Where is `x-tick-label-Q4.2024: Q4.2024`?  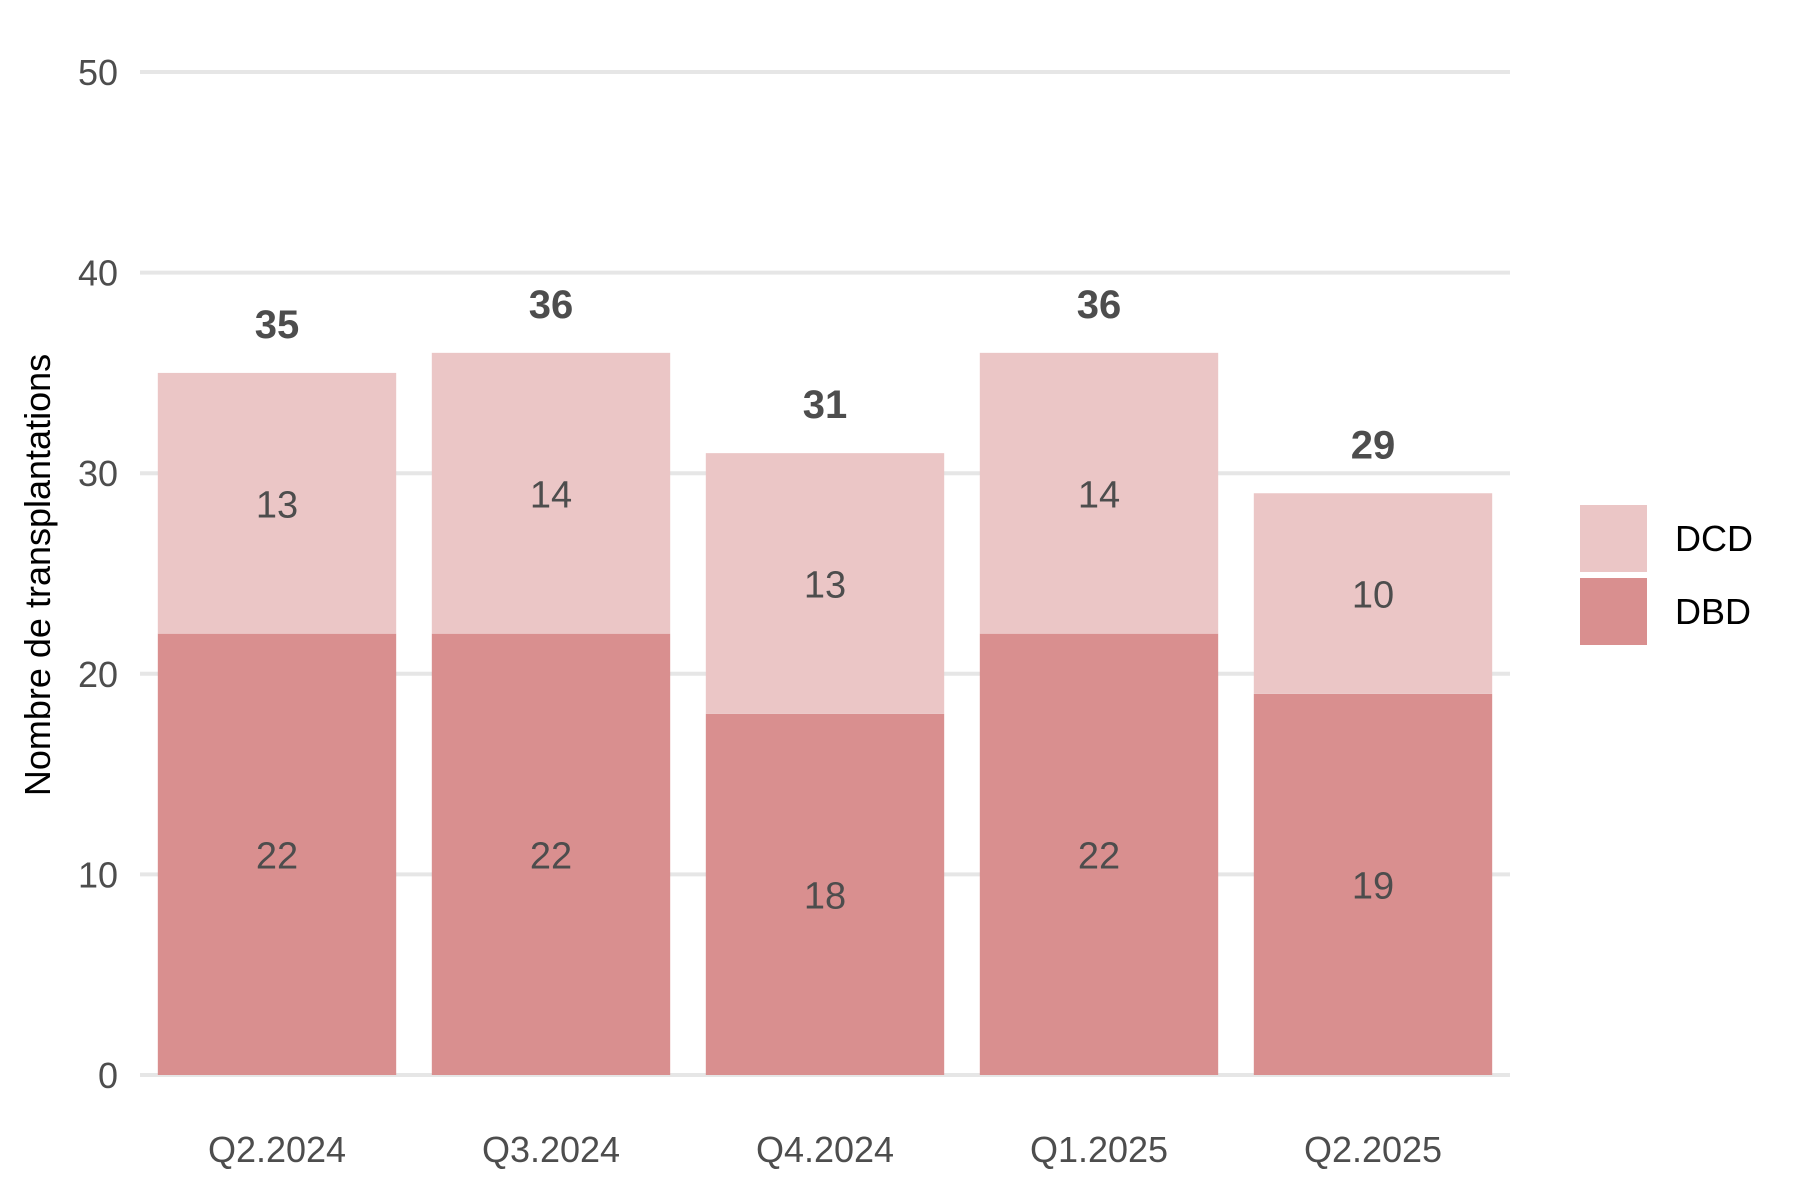
x-tick-label-Q4.2024: Q4.2024 is located at coordinates (825, 1149).